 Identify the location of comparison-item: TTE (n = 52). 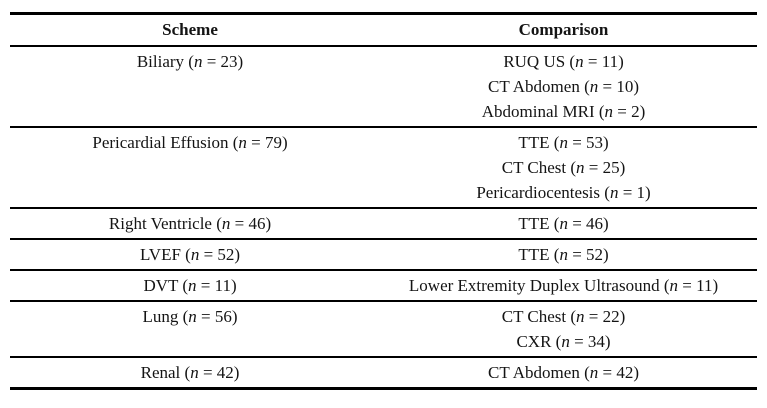
(563, 254).